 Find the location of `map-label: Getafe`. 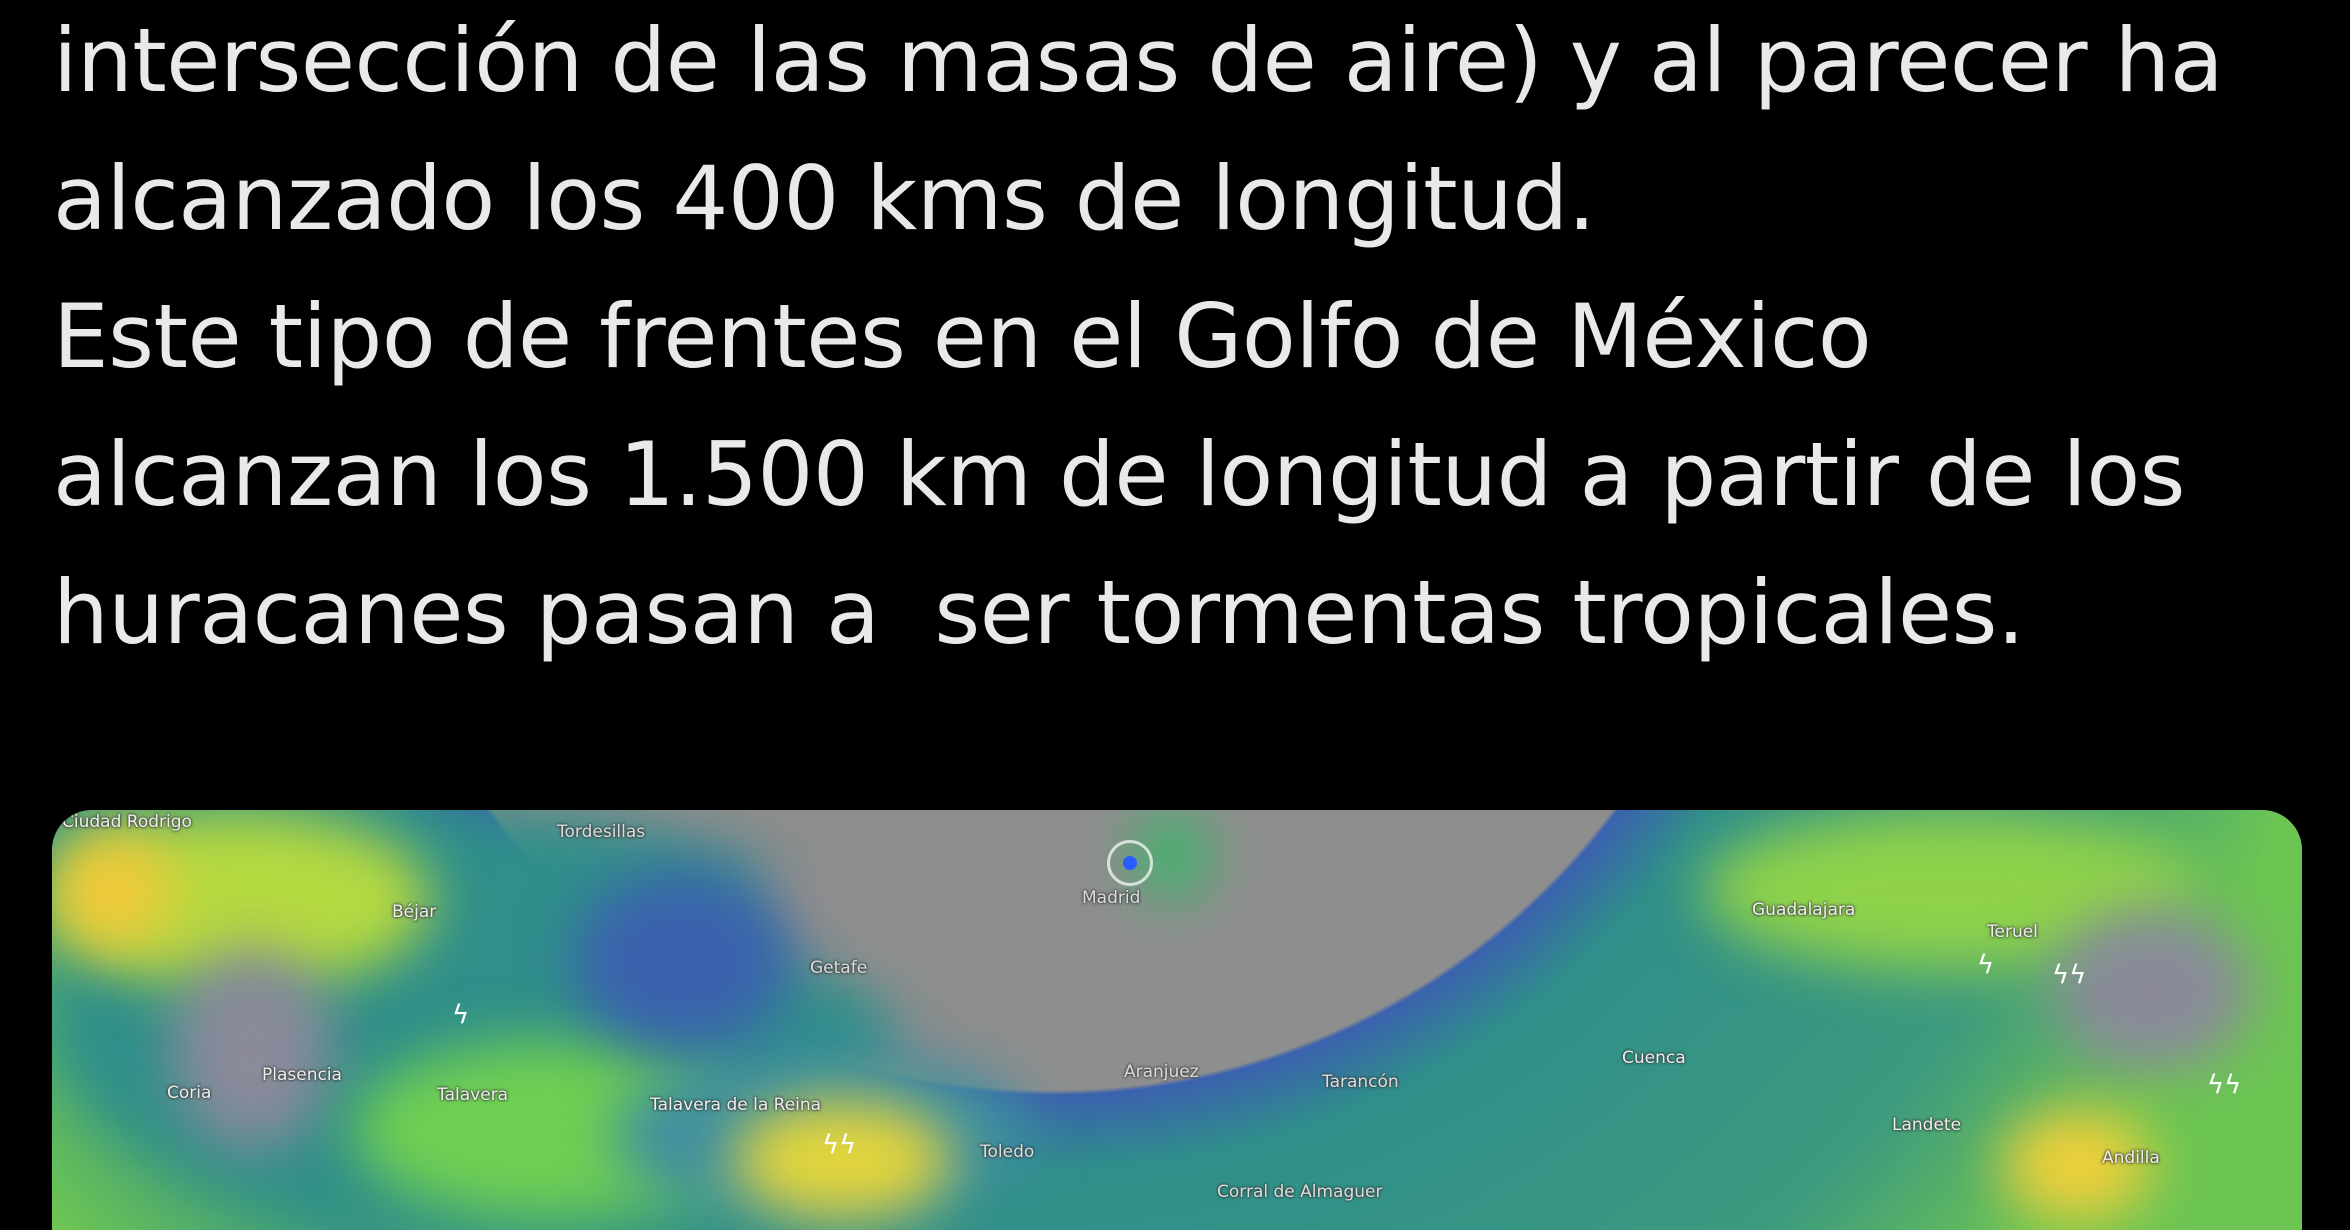

map-label: Getafe is located at coordinates (839, 968).